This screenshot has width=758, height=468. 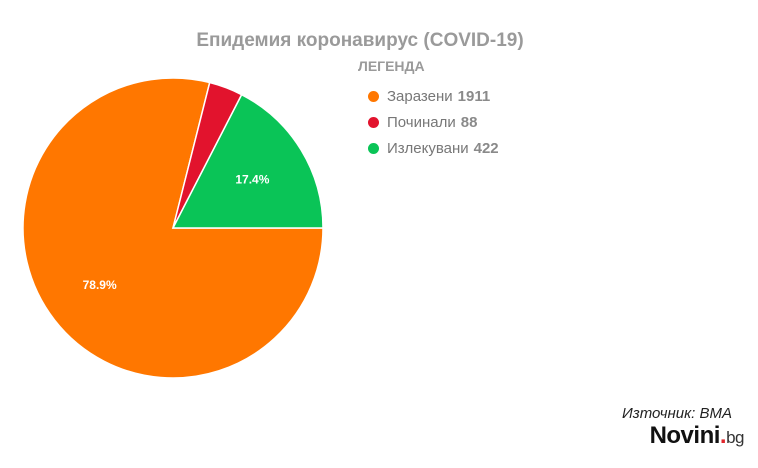 I want to click on brand-logo: Novini.bg, so click(x=697, y=436).